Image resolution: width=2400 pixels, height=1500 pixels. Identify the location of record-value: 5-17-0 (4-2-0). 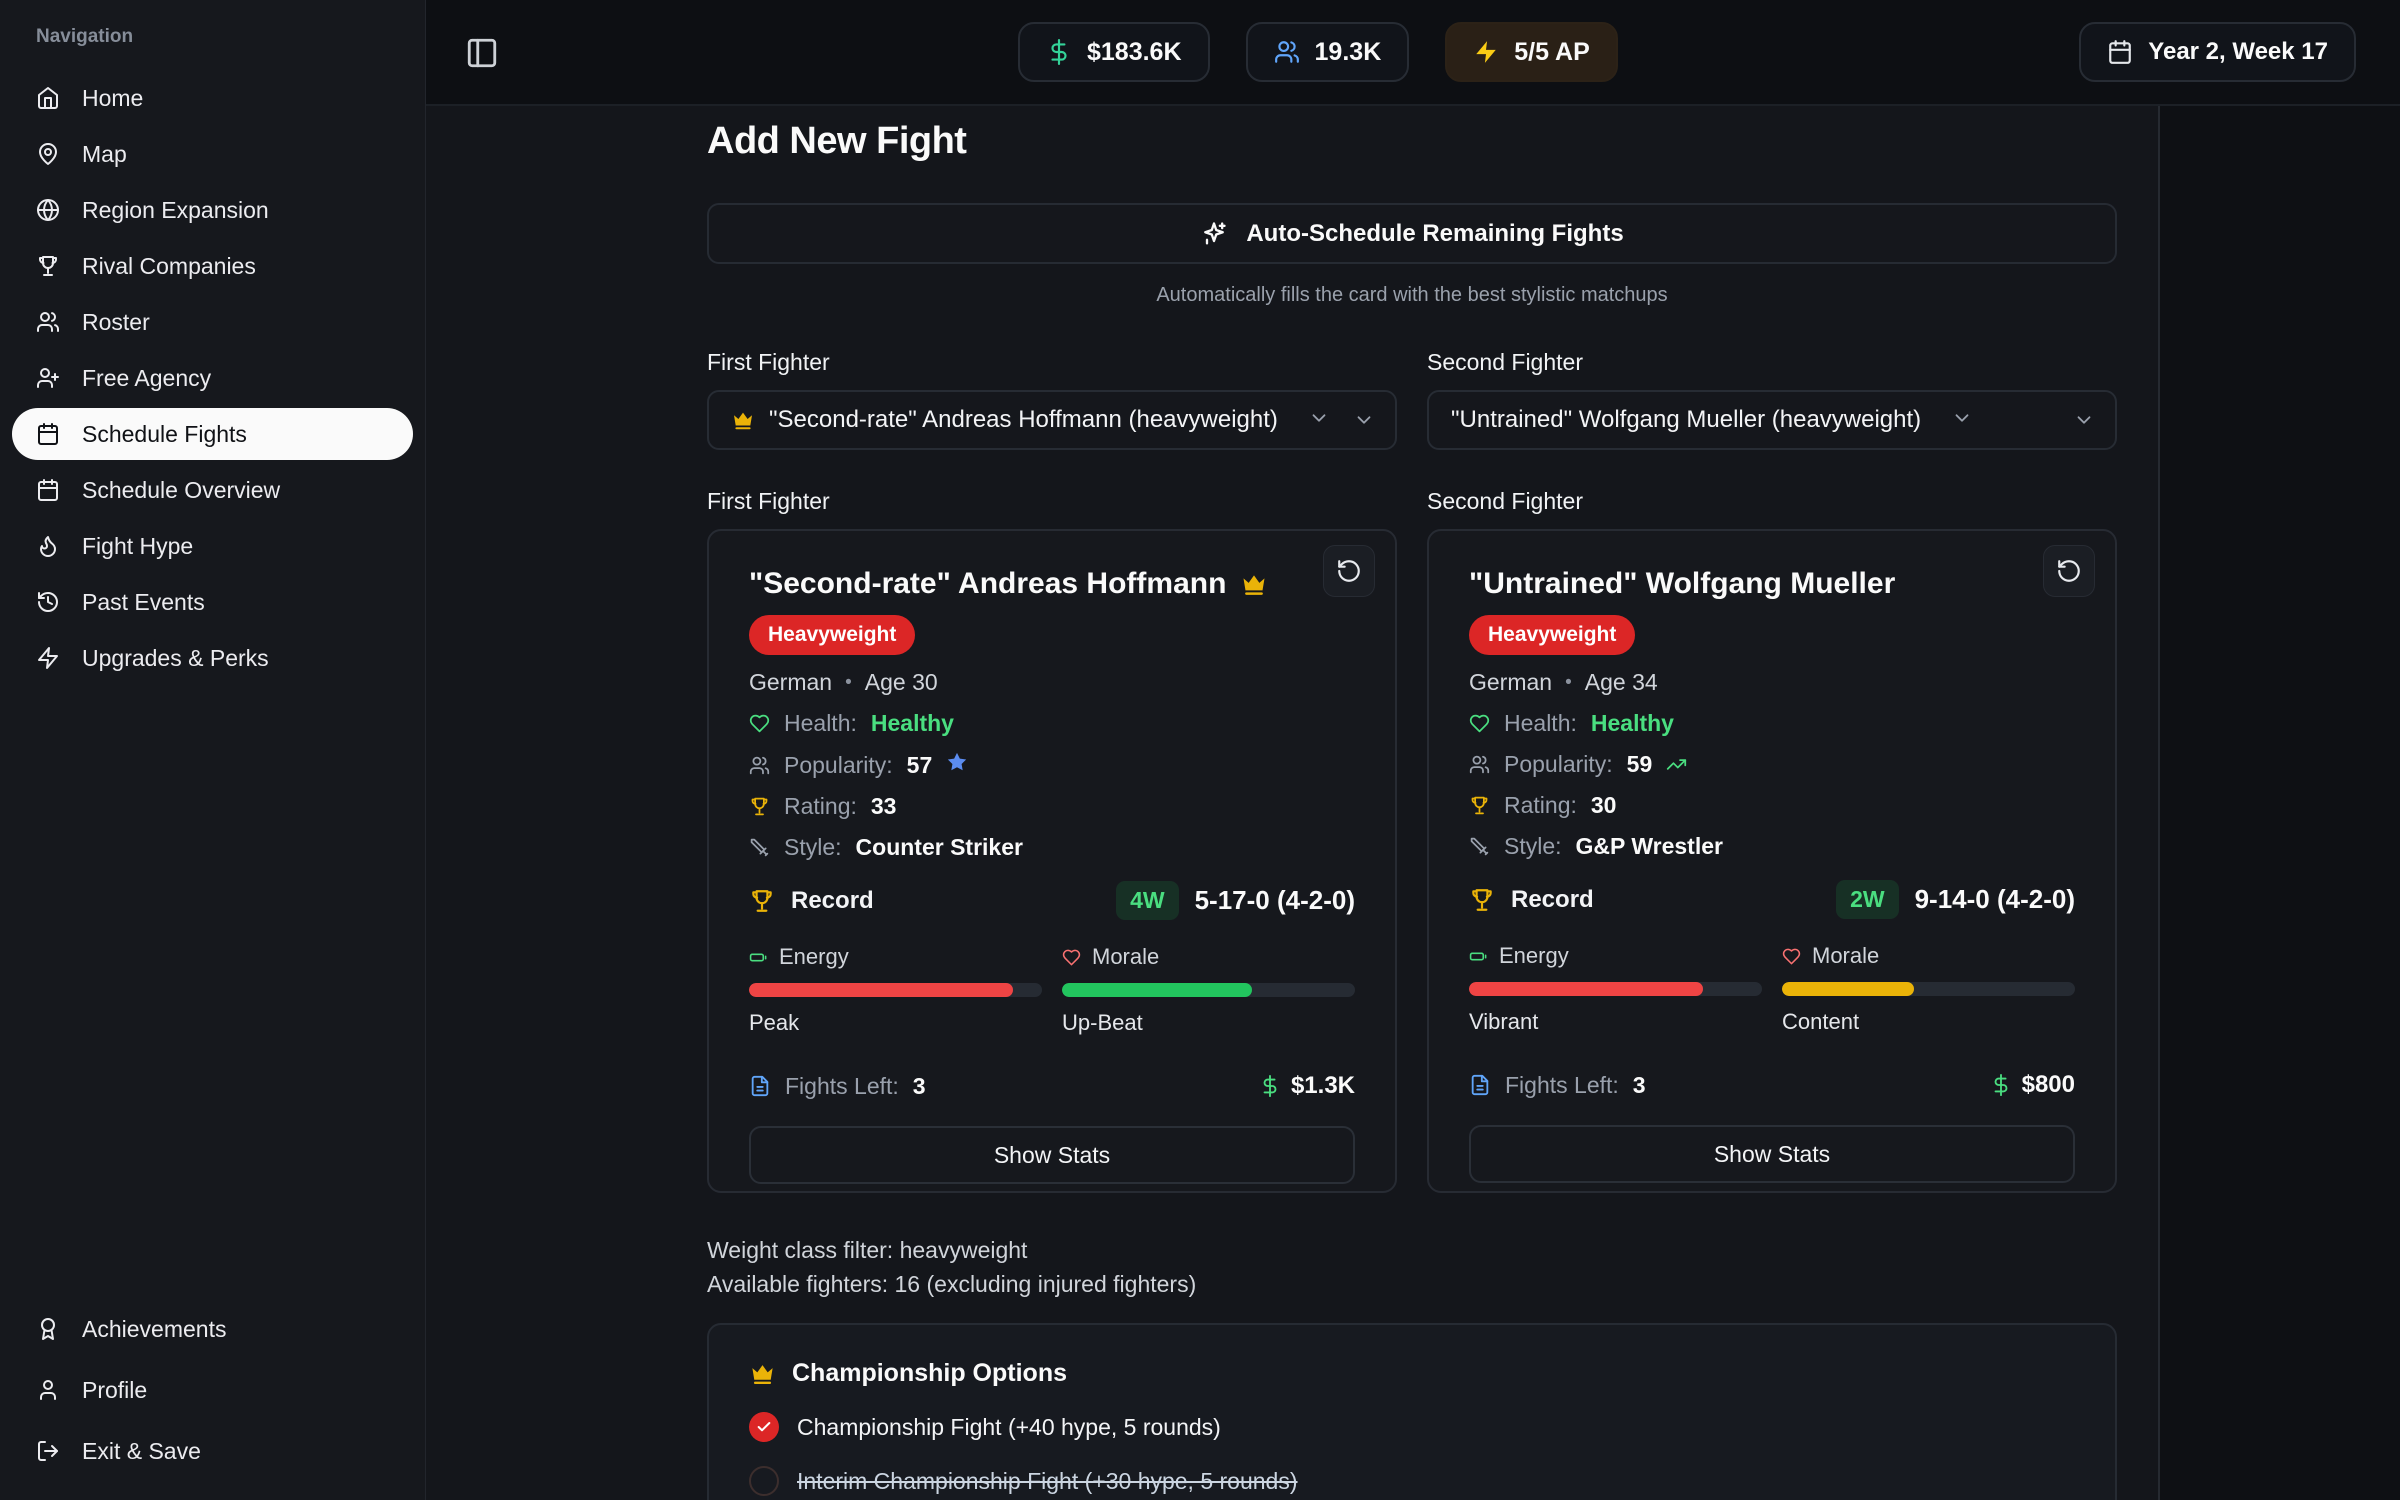
(1274, 900).